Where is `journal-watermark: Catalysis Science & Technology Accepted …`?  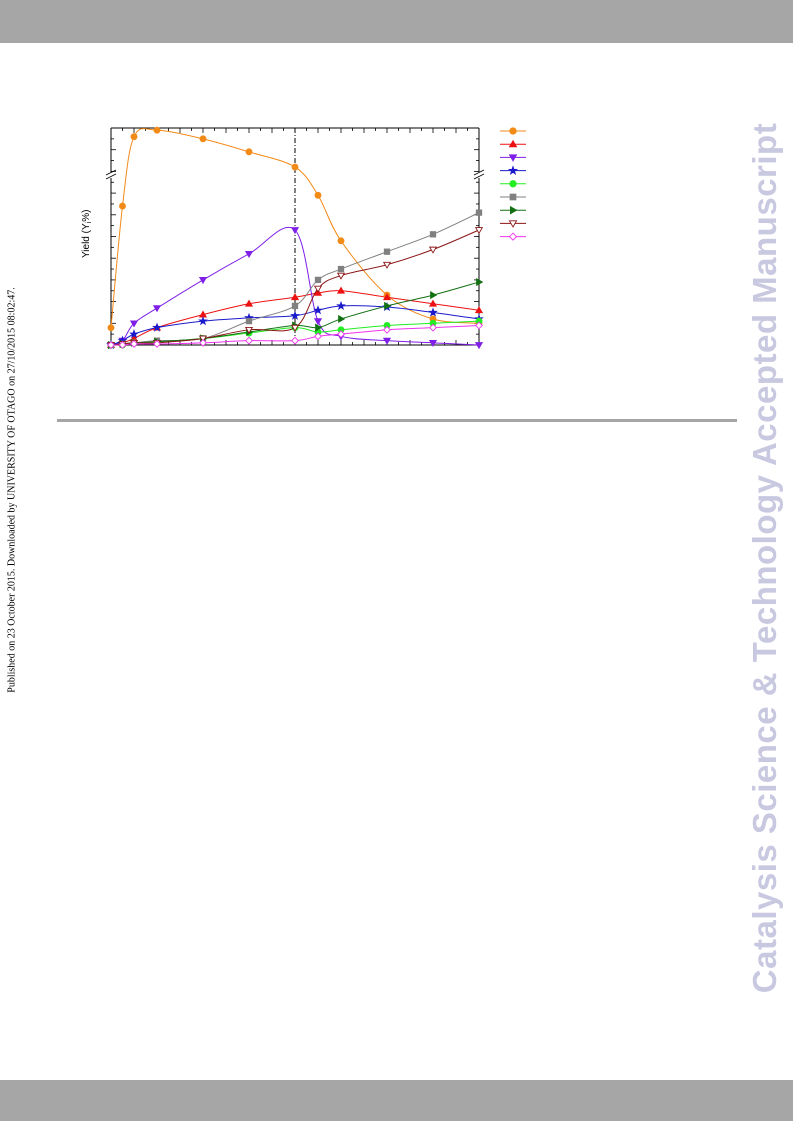 journal-watermark: Catalysis Science & Technology Accepted … is located at coordinates (764, 558).